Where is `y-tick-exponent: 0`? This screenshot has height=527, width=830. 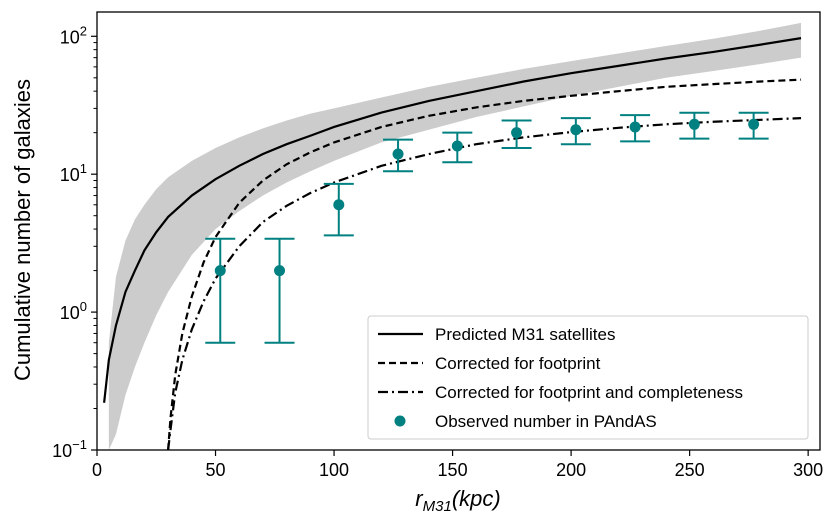
y-tick-exponent: 0 is located at coordinates (83, 306).